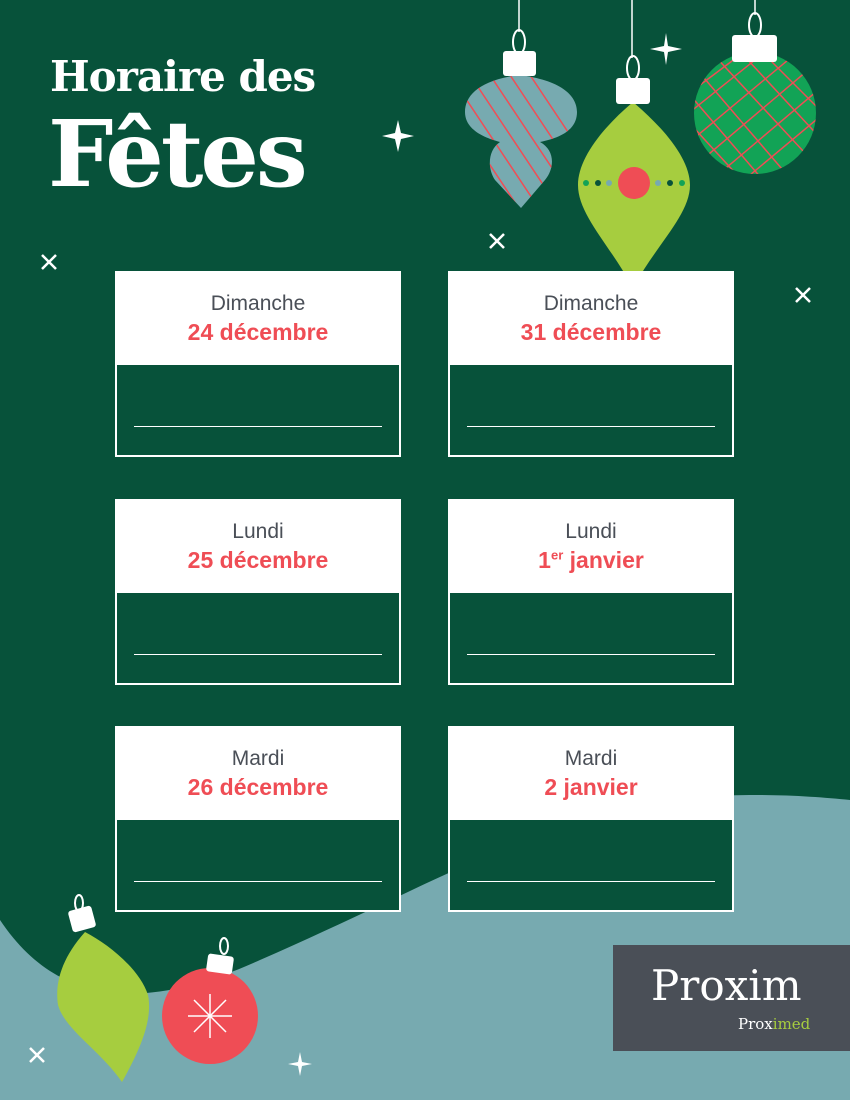 This screenshot has width=850, height=1100. Describe the element at coordinates (103, 988) in the screenshot. I see `ornament-lime-bottom` at that location.